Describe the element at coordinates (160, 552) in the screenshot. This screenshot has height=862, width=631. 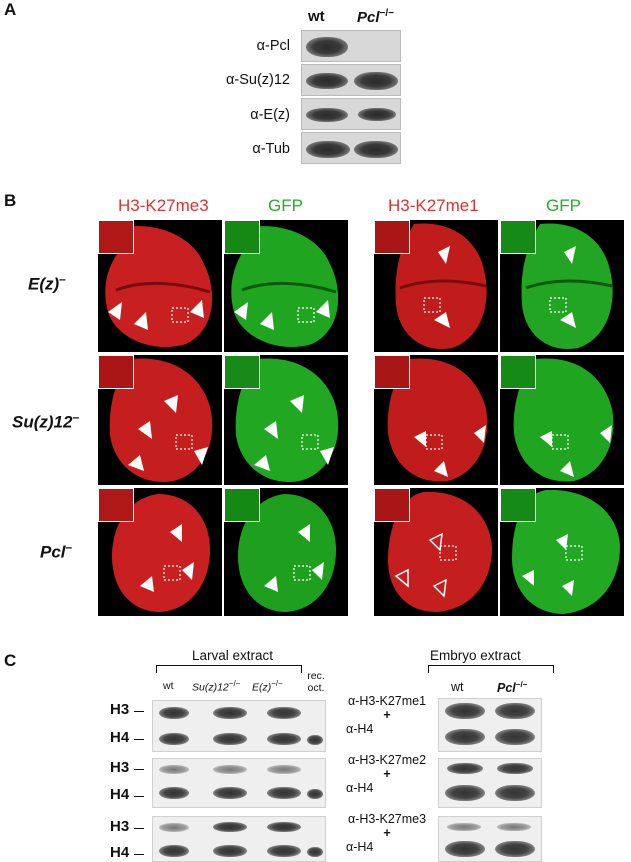
I see `image-pcl-h3k27me3` at that location.